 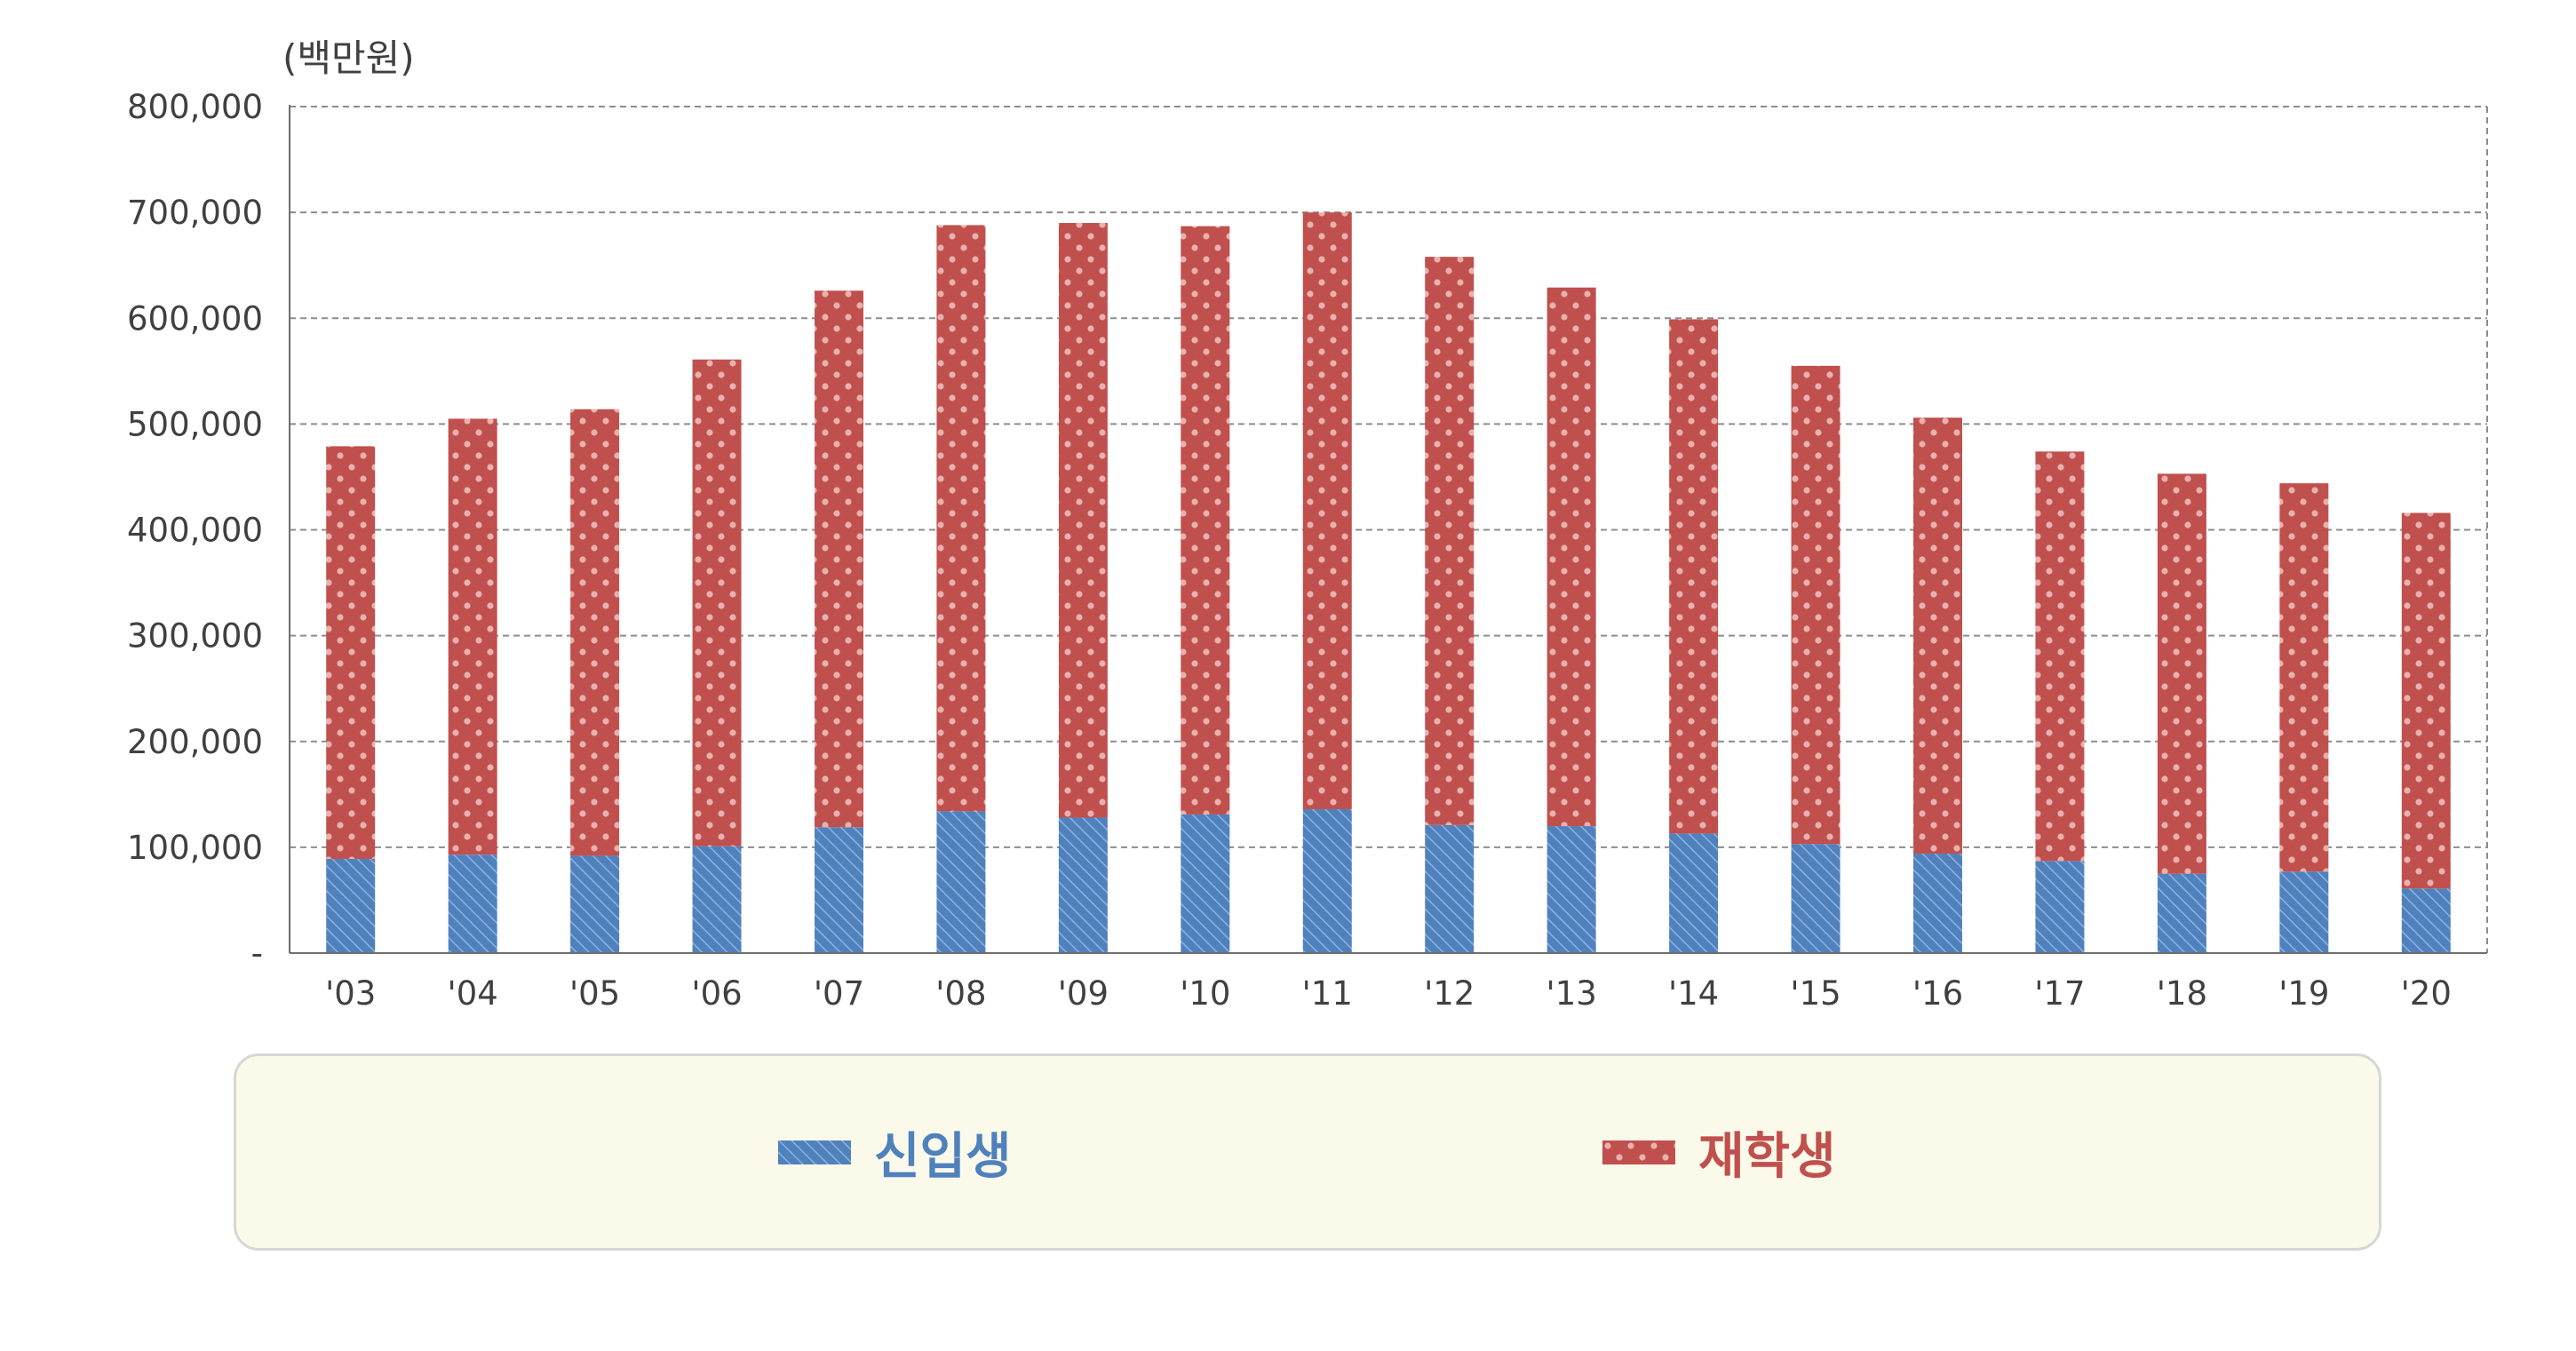 What do you see at coordinates (1937, 993) in the screenshot?
I see `x-tick-label: '16` at bounding box center [1937, 993].